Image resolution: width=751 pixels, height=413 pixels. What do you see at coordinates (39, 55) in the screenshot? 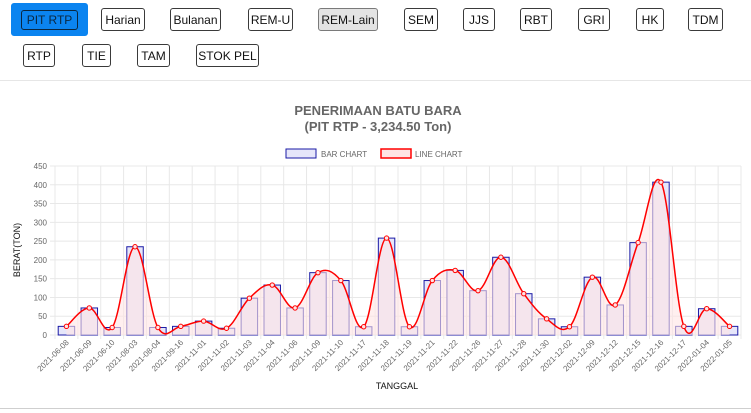
I see `nav-button-rtp: RTP` at bounding box center [39, 55].